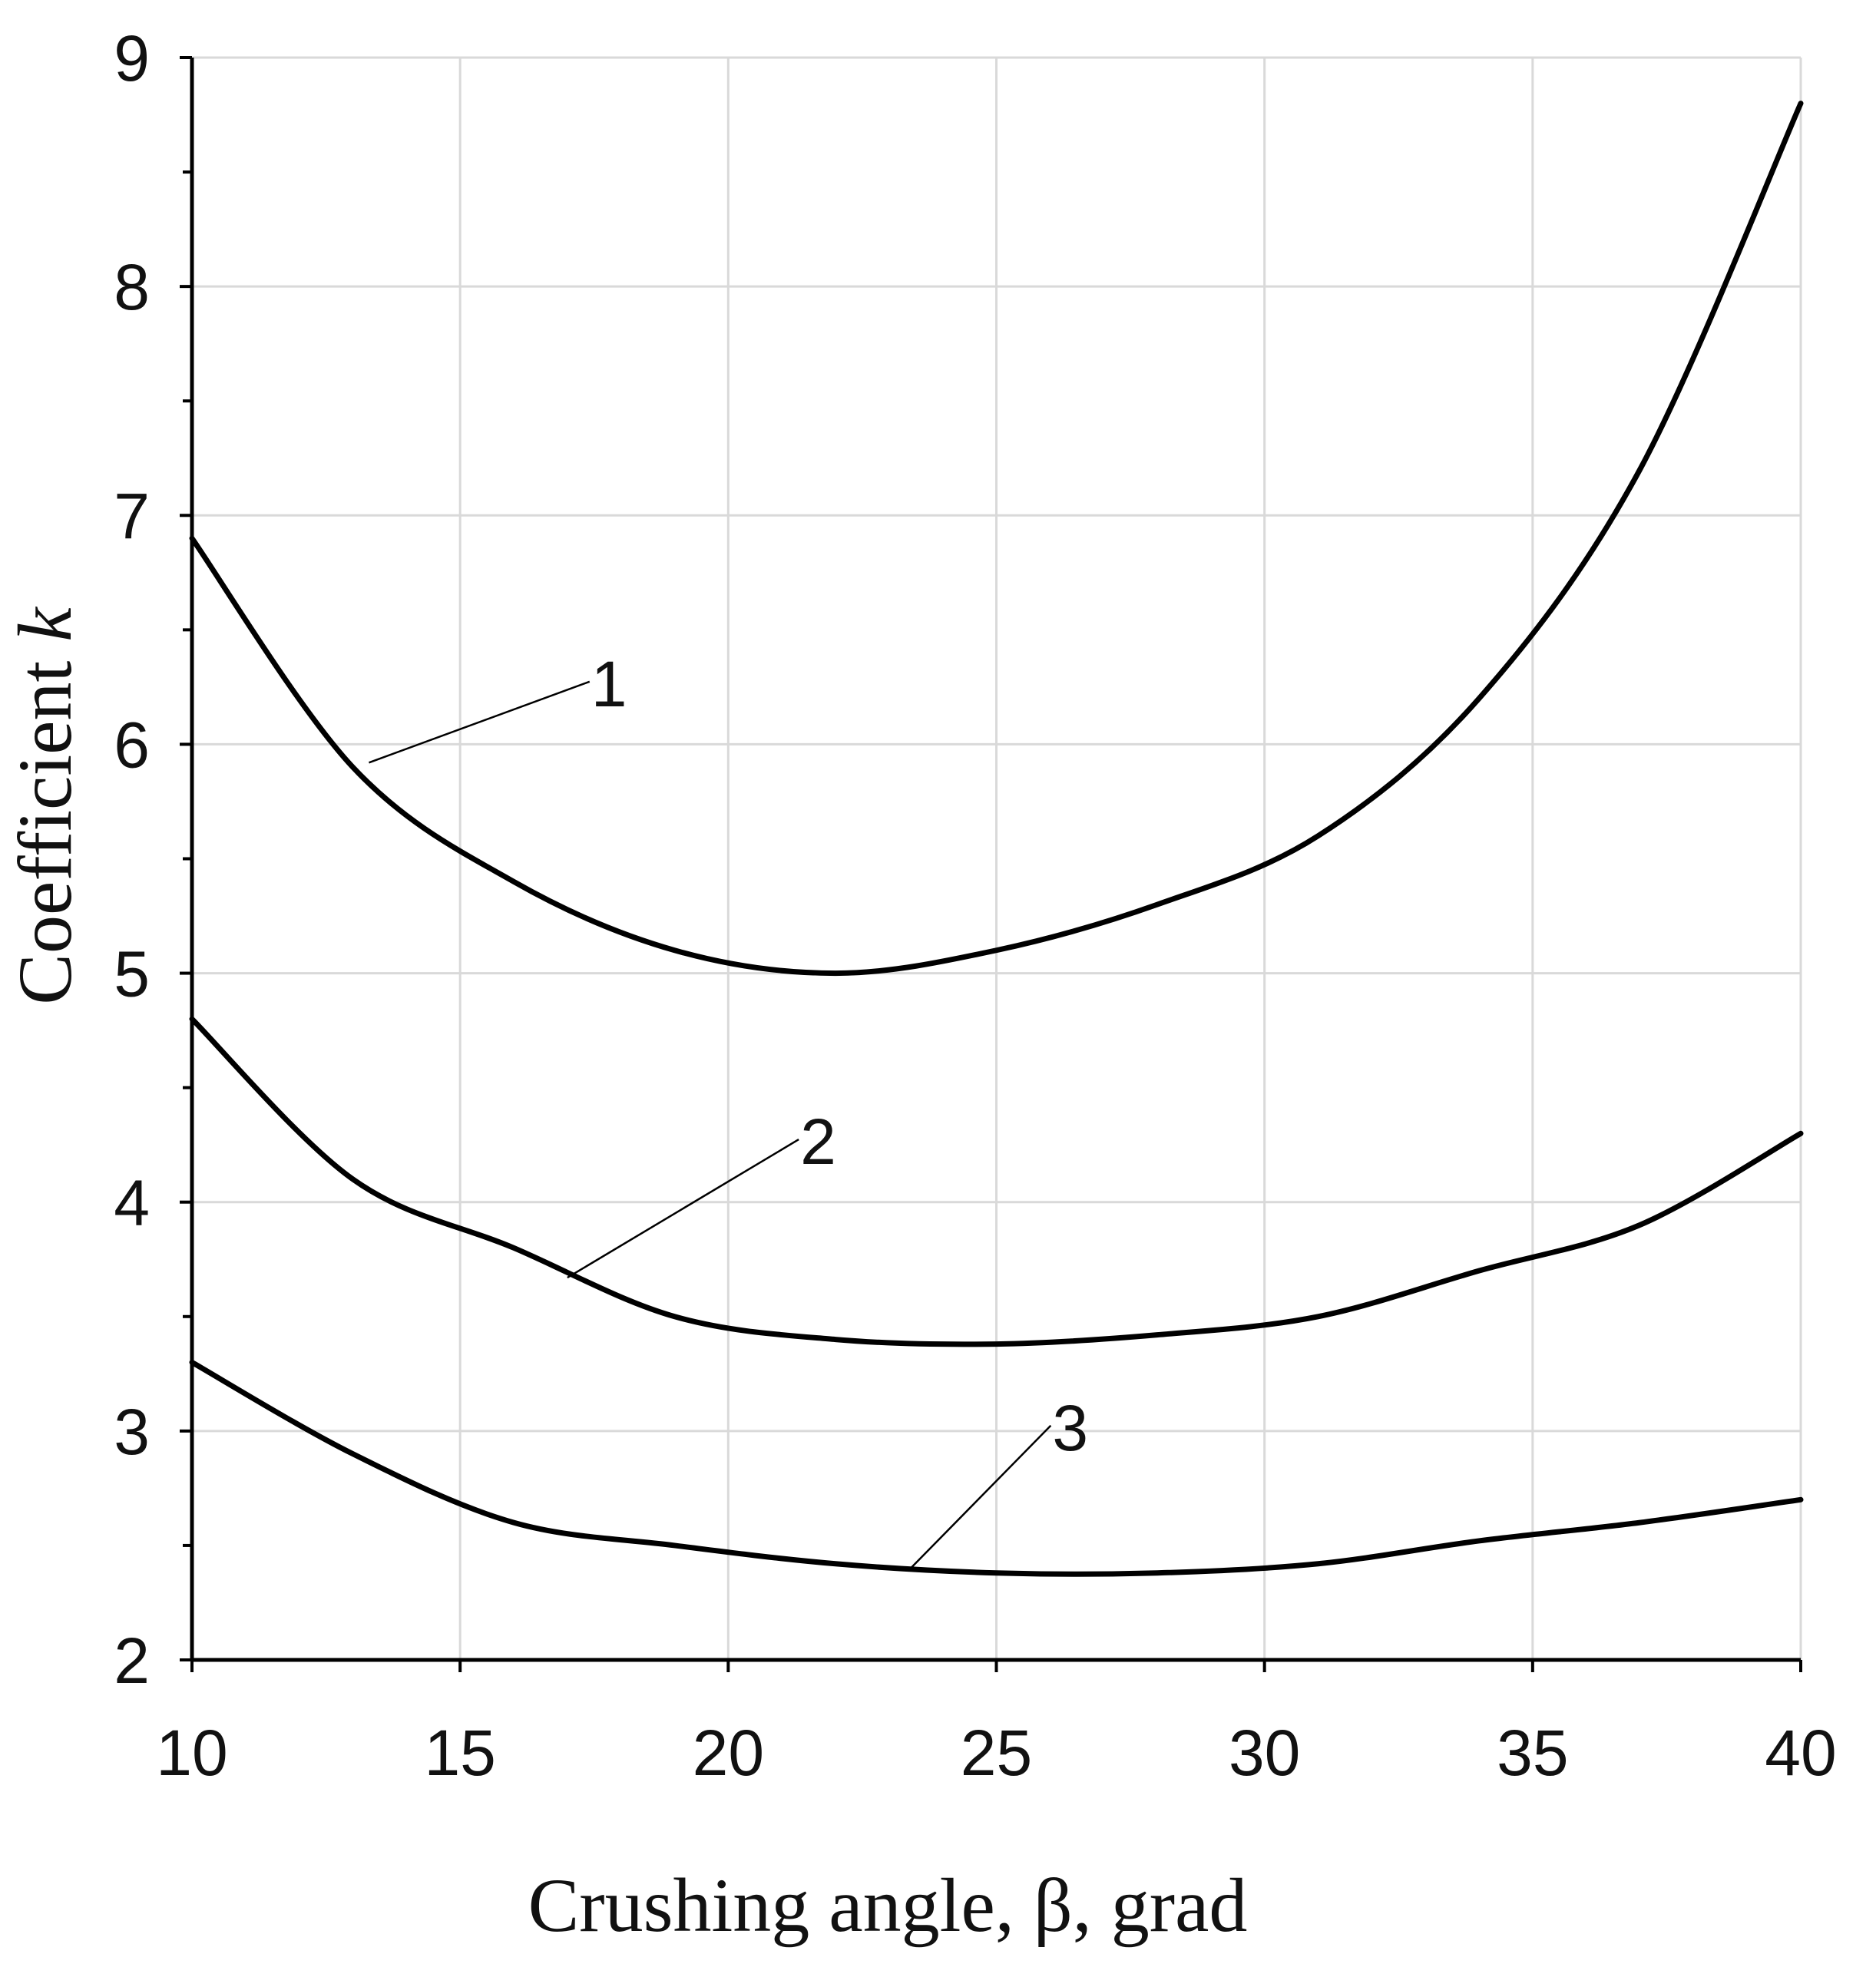 The width and height of the screenshot is (1876, 1977). I want to click on x-tick-label-15: 15, so click(459, 1753).